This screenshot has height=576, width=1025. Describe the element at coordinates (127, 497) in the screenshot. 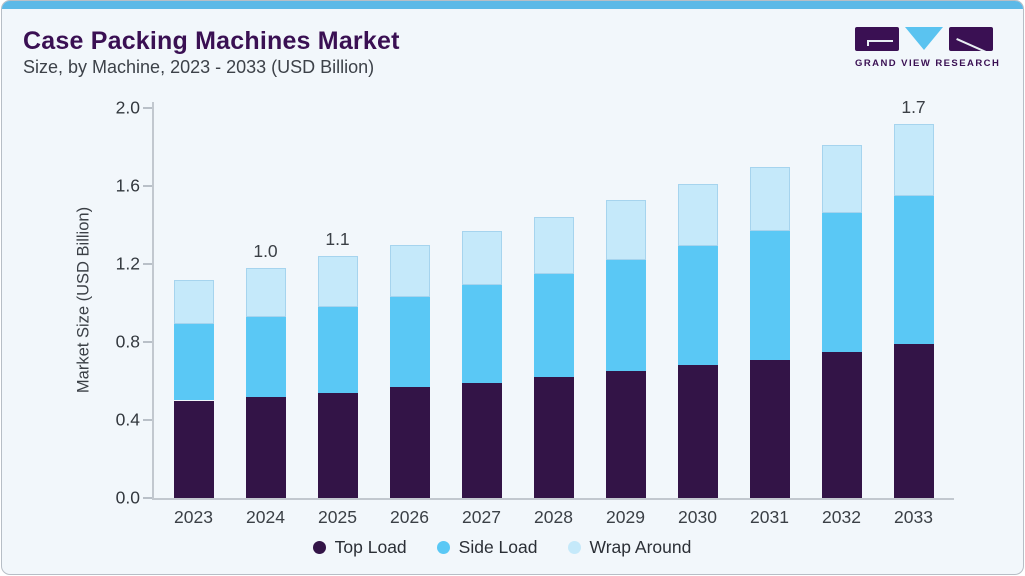

I see `y-tick-label: 0.0` at that location.